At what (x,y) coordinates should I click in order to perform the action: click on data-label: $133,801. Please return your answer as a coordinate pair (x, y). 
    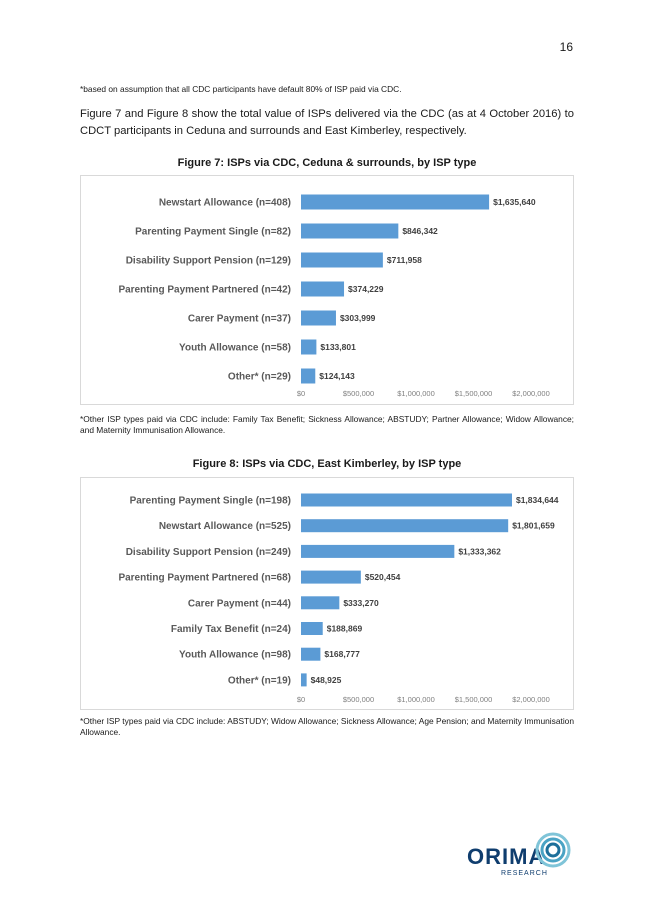
    Looking at the image, I should click on (338, 347).